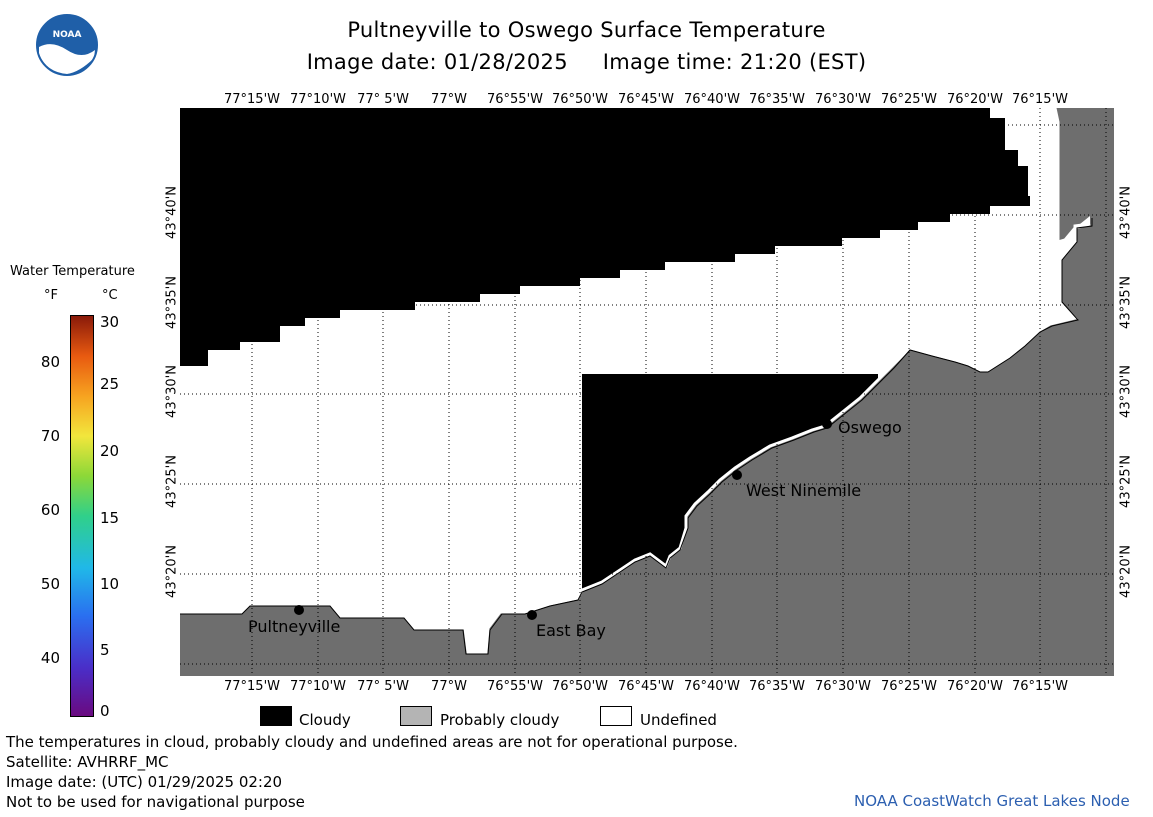 This screenshot has width=1153, height=817. What do you see at coordinates (172, 302) in the screenshot?
I see `lat-tick-left: 43°35'N` at bounding box center [172, 302].